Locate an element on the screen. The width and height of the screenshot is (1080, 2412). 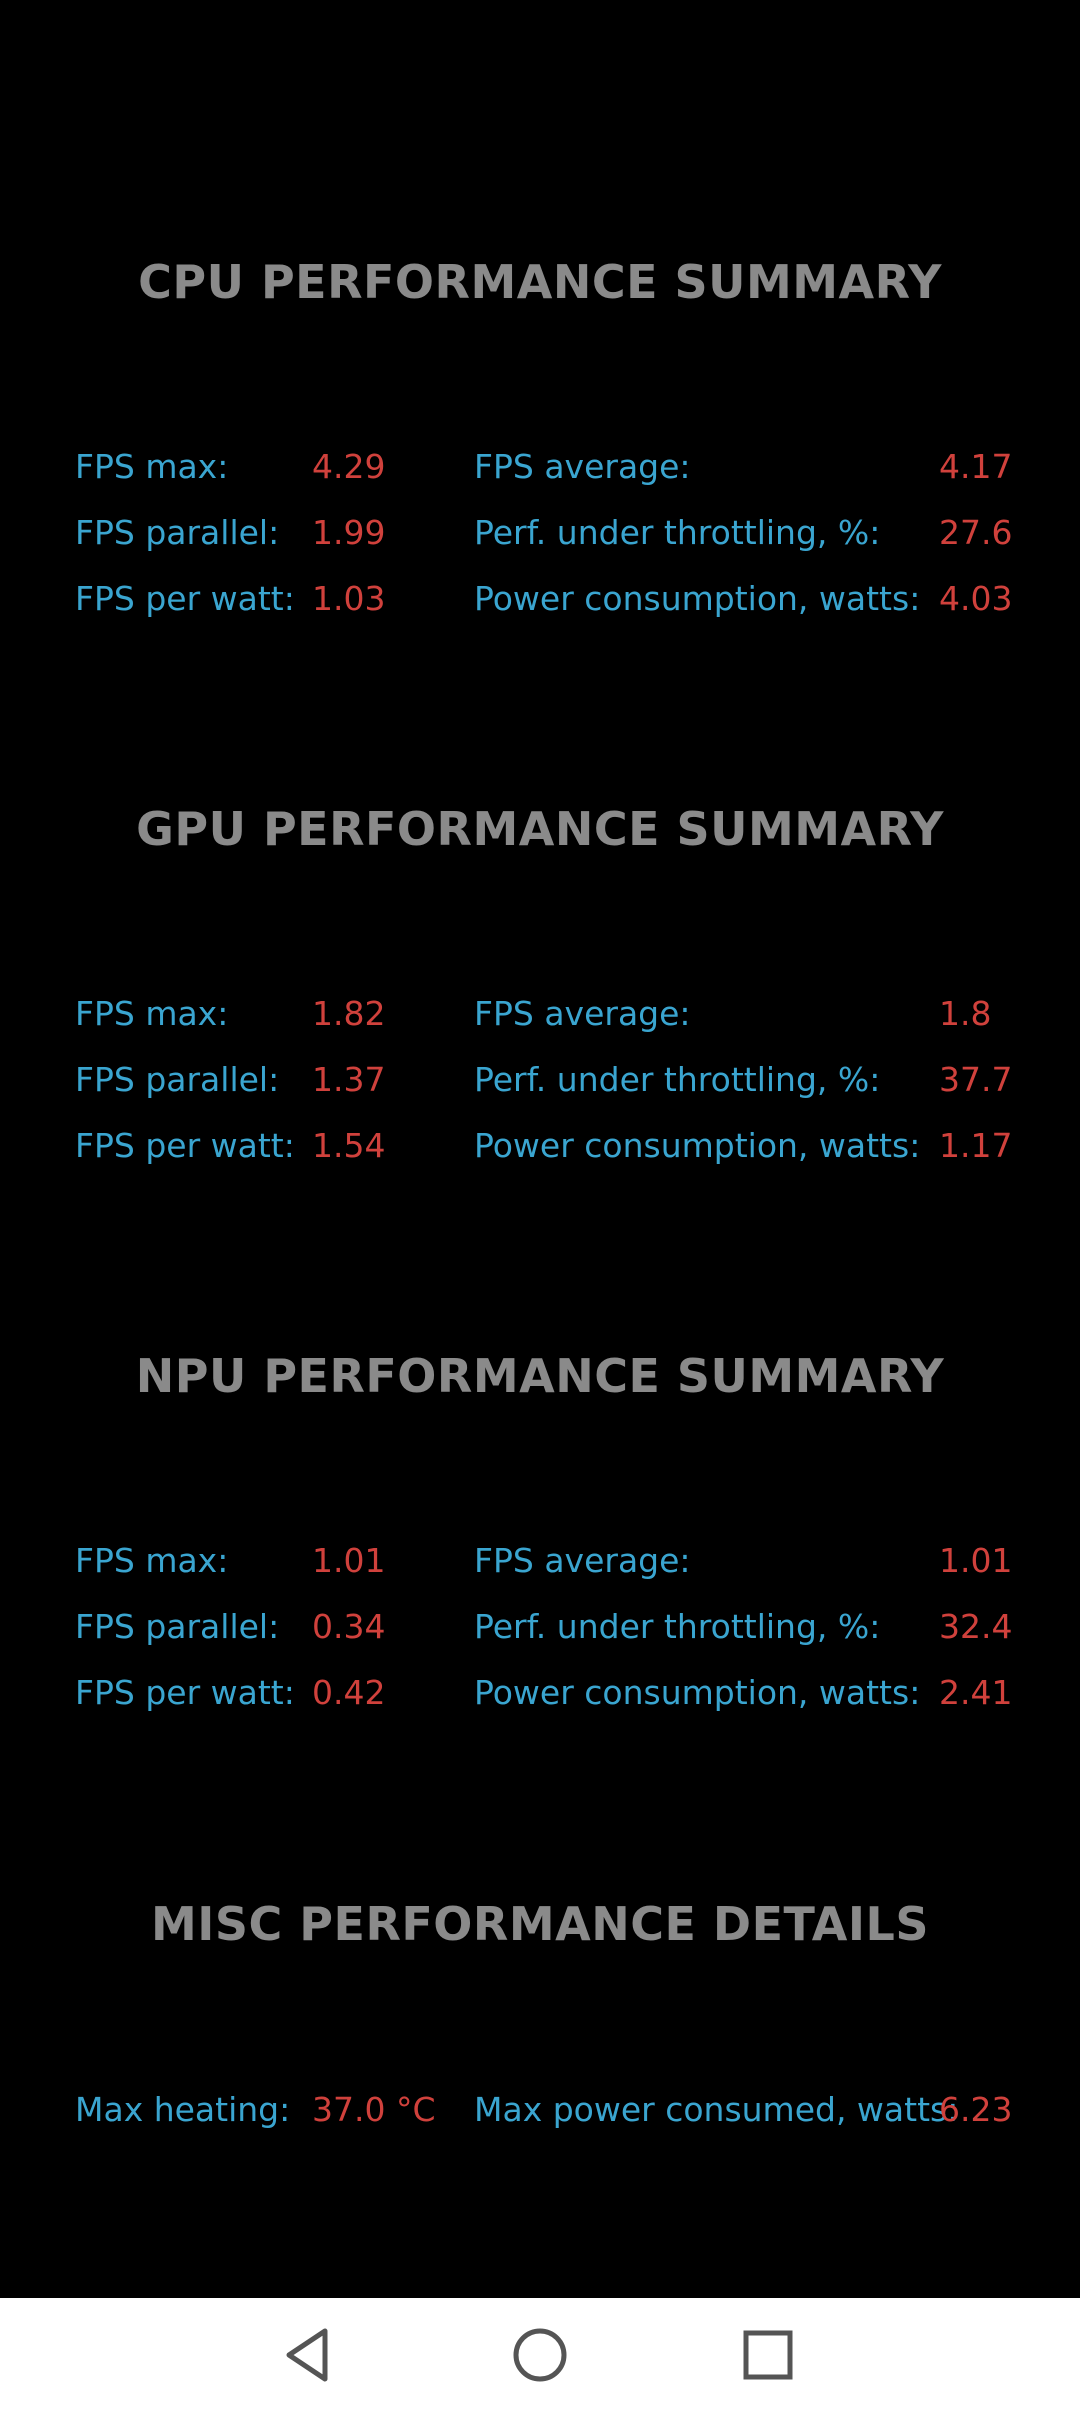
cpu-throttling-value: 27.6 is located at coordinates (976, 532).